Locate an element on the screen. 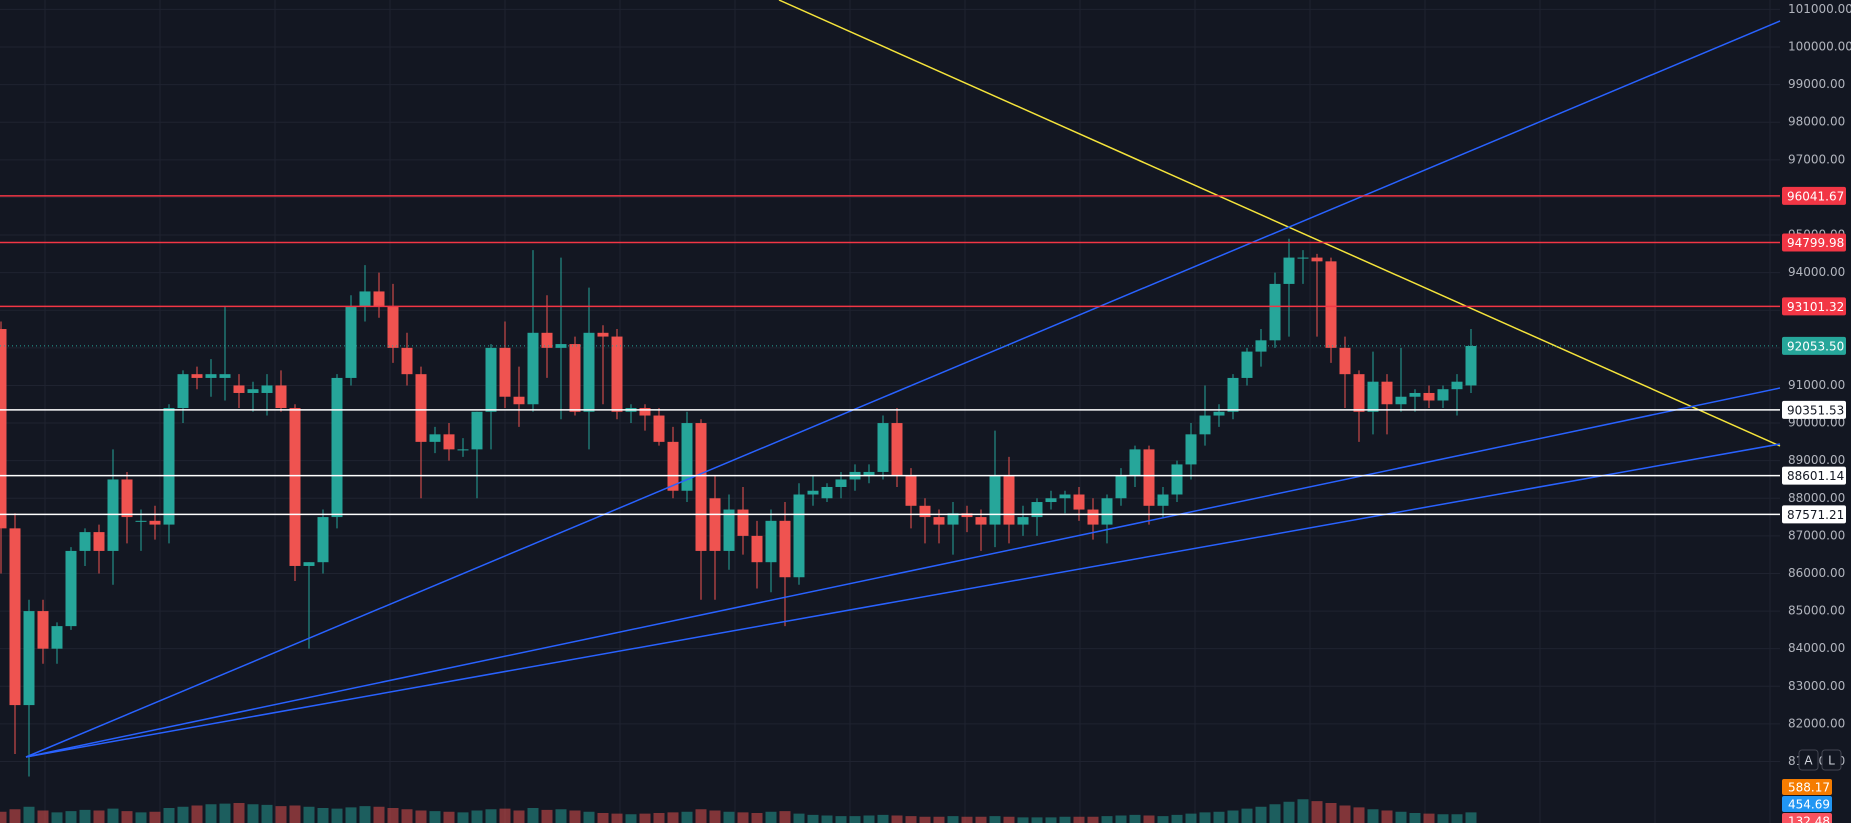 This screenshot has height=823, width=1851. y-tick-label: 84000.00 is located at coordinates (1816, 648).